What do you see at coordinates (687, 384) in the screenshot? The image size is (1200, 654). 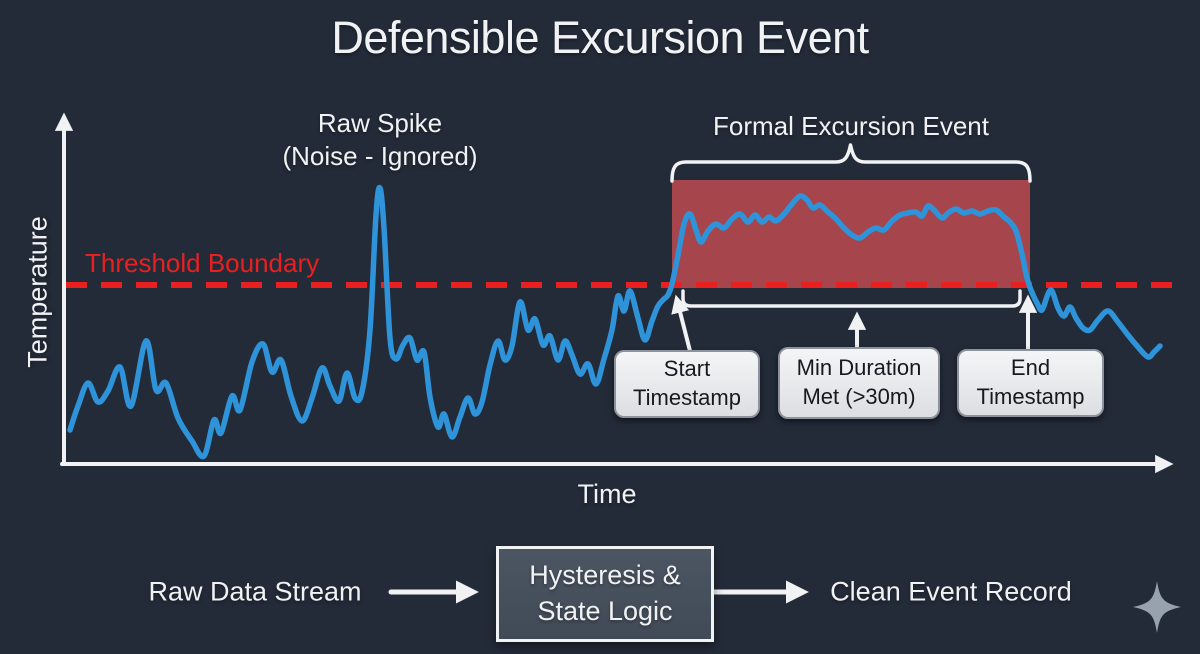 I see `start-timestamp-callout: Start Timestamp` at bounding box center [687, 384].